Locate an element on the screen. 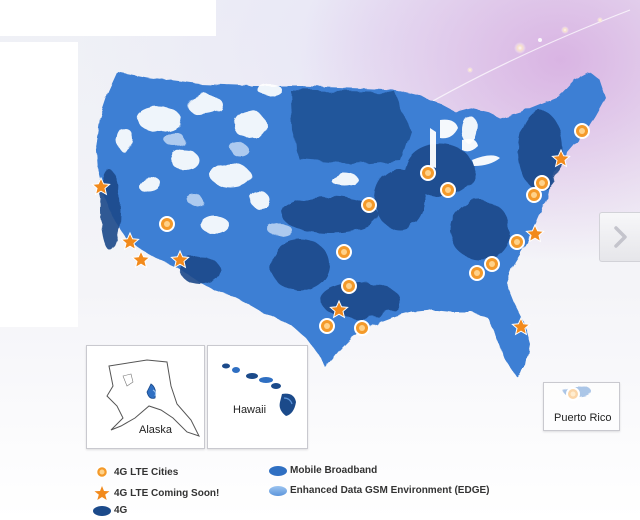 The width and height of the screenshot is (640, 520). legend-4g-label: 4G is located at coordinates (121, 510).